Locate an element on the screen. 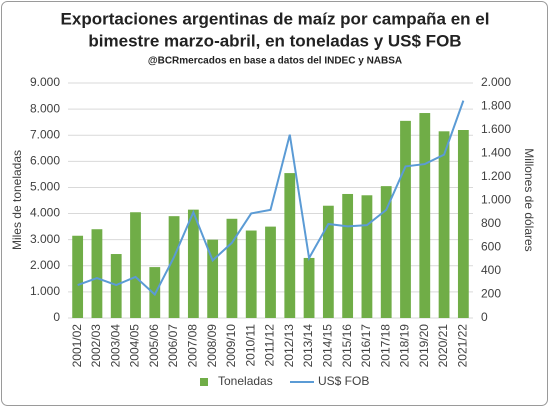  y2-tick-label: 1.800 is located at coordinates (496, 106).